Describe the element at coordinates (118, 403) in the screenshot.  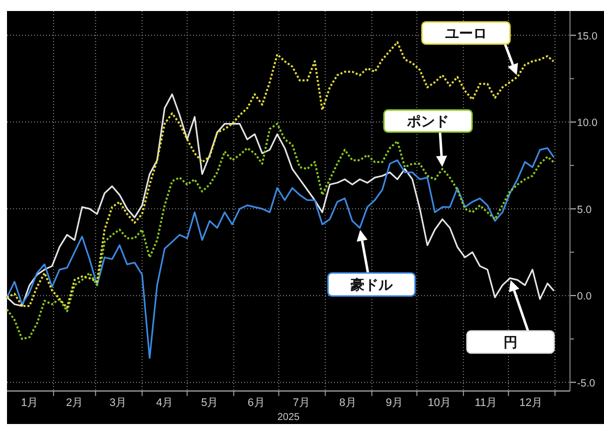
I see `x-tick-label: 3月` at that location.